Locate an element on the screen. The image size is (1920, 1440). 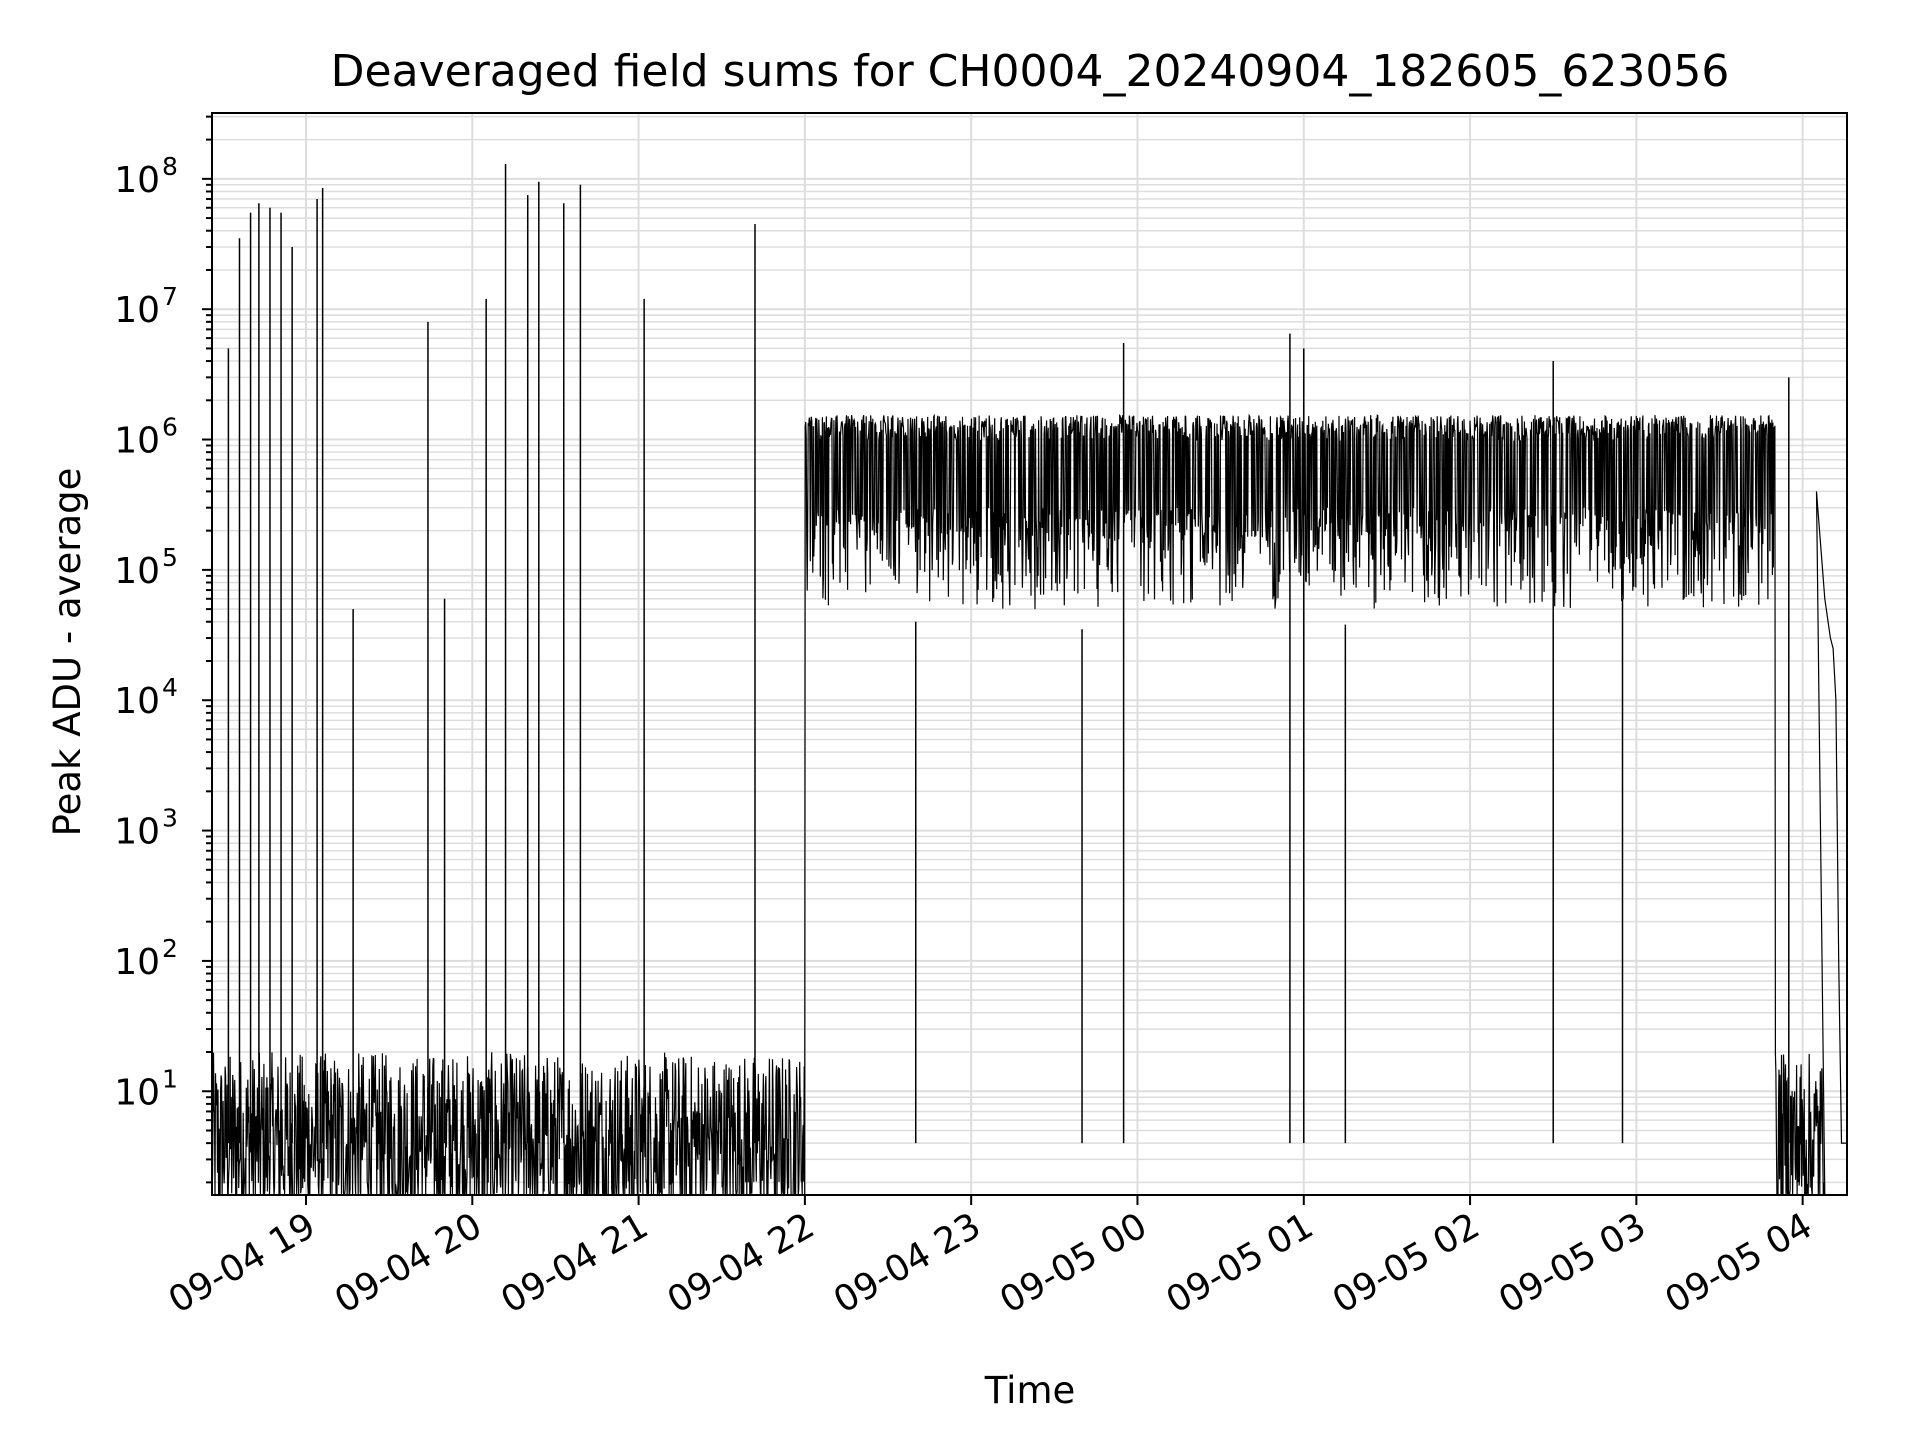
x-tick-label: 09-05 01 is located at coordinates (1240, 1263).